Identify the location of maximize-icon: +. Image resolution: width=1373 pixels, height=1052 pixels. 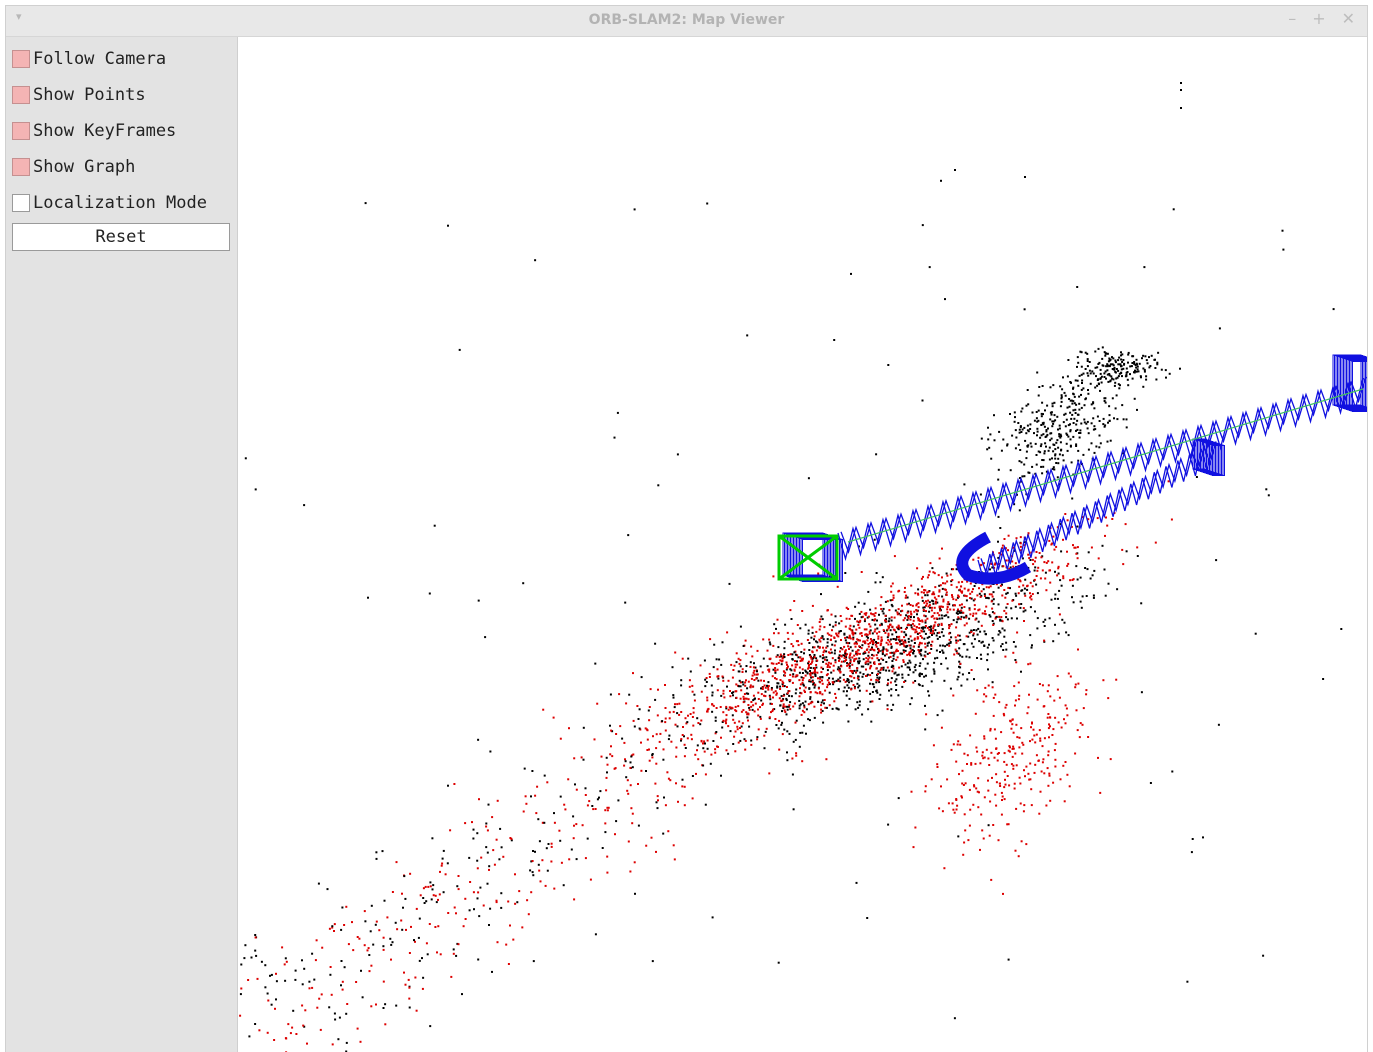
(1319, 18).